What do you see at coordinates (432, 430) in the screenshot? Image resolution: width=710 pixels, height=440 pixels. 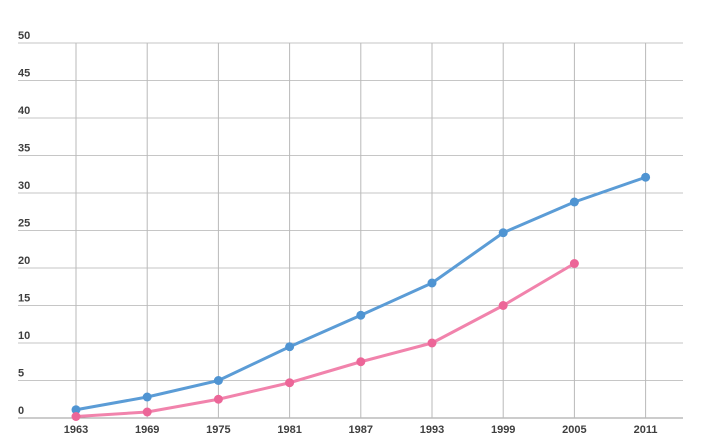 I see `x-axis-tick-label: 1993` at bounding box center [432, 430].